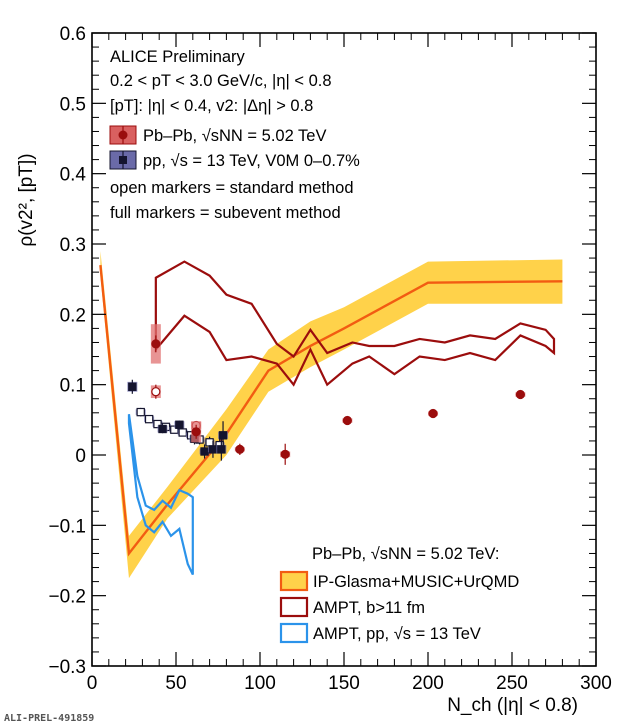 The height and width of the screenshot is (726, 620). What do you see at coordinates (73, 104) in the screenshot?
I see `y-tick-label: 0.5` at bounding box center [73, 104].